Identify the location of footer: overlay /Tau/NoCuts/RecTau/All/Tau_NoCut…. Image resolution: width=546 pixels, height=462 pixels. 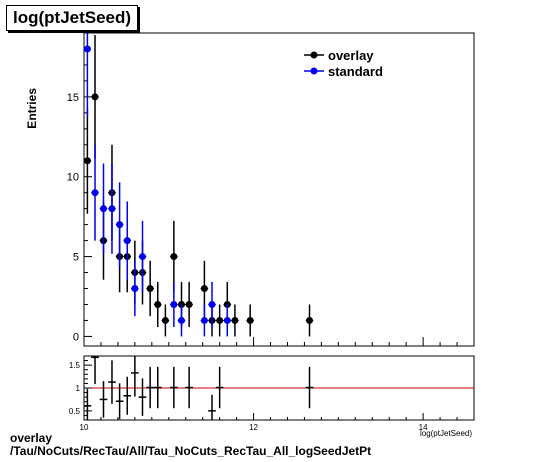
(190, 445).